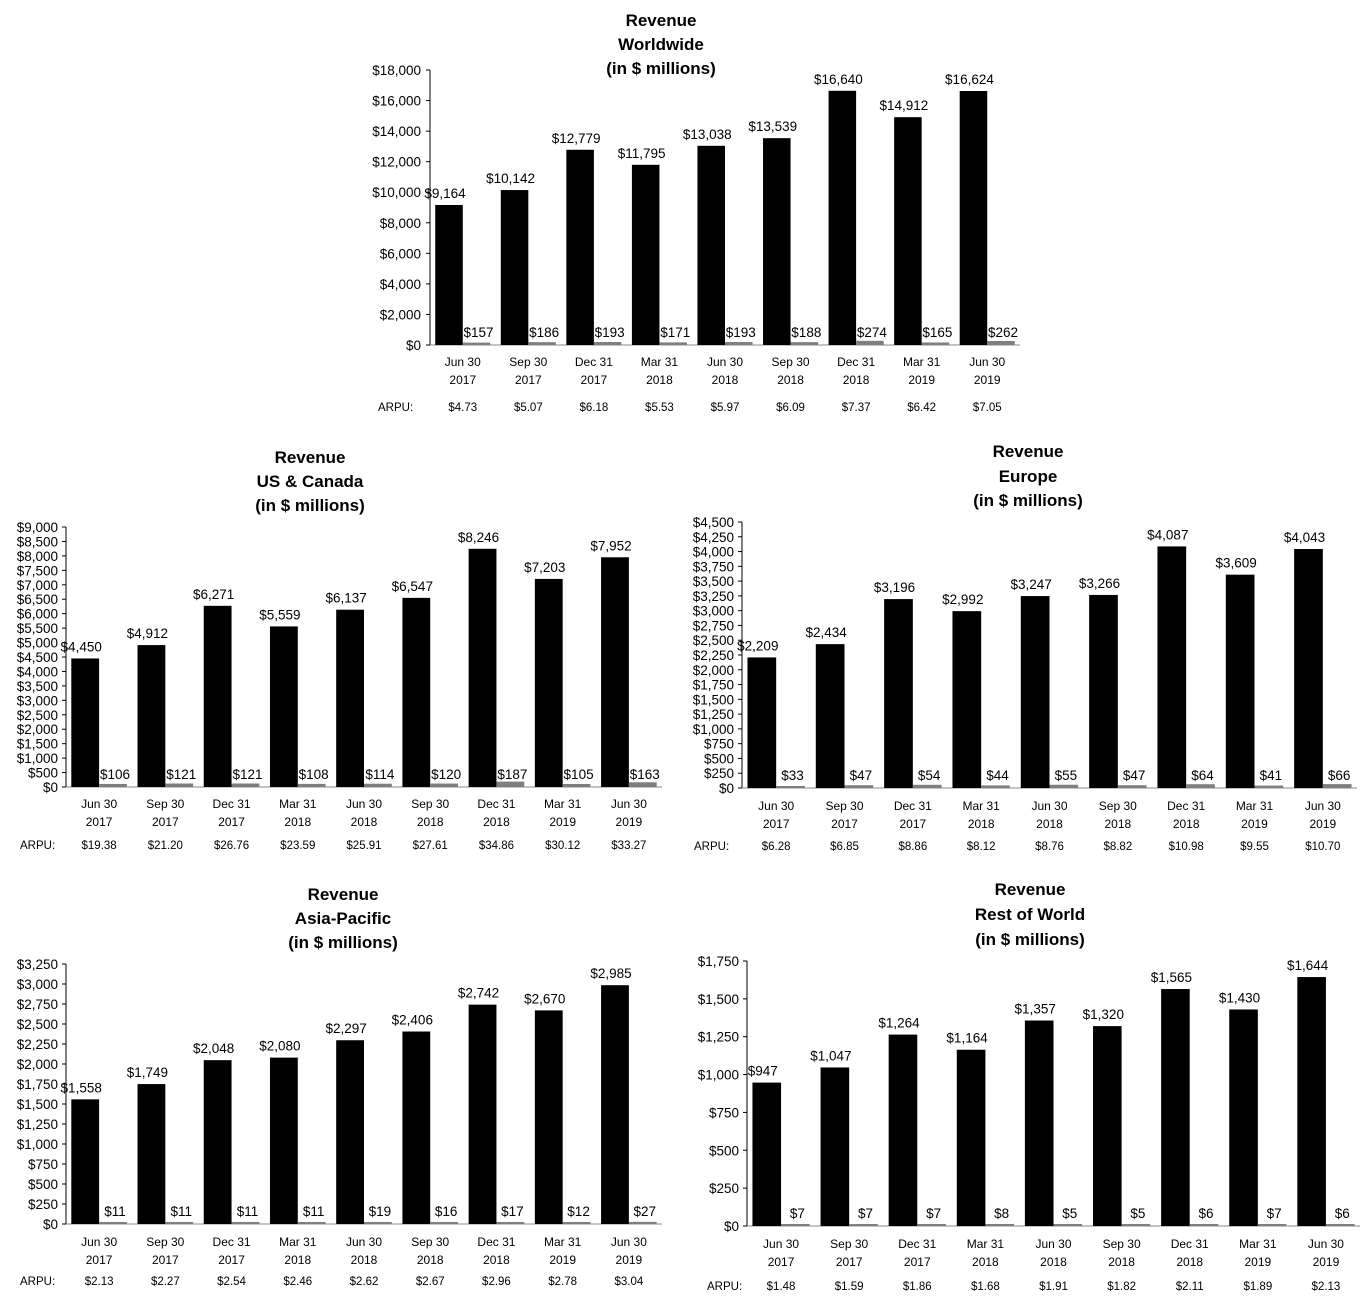 This screenshot has width=1366, height=1300. I want to click on revenue-data-label: $2,992, so click(962, 599).